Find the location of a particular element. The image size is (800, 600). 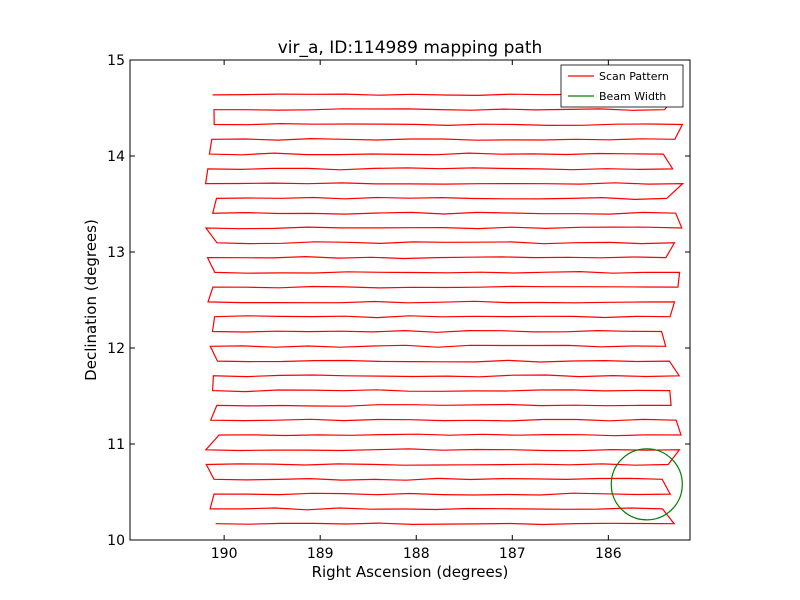

legend: Scan Pattern Beam Width is located at coordinates (622, 86).